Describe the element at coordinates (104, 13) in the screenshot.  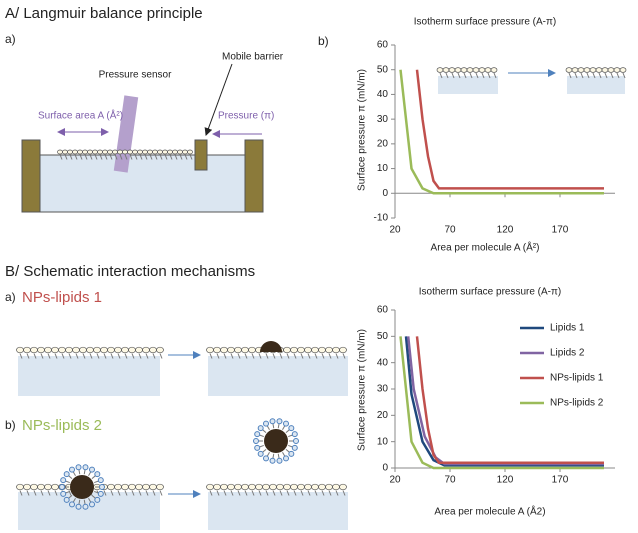
I see `section-title: A/ Langmuir balance principle` at that location.